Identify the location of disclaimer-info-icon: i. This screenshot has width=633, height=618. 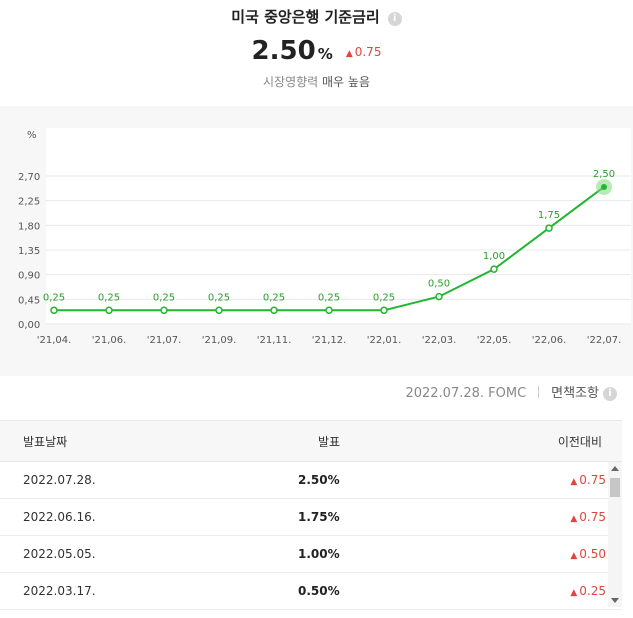
(610, 394).